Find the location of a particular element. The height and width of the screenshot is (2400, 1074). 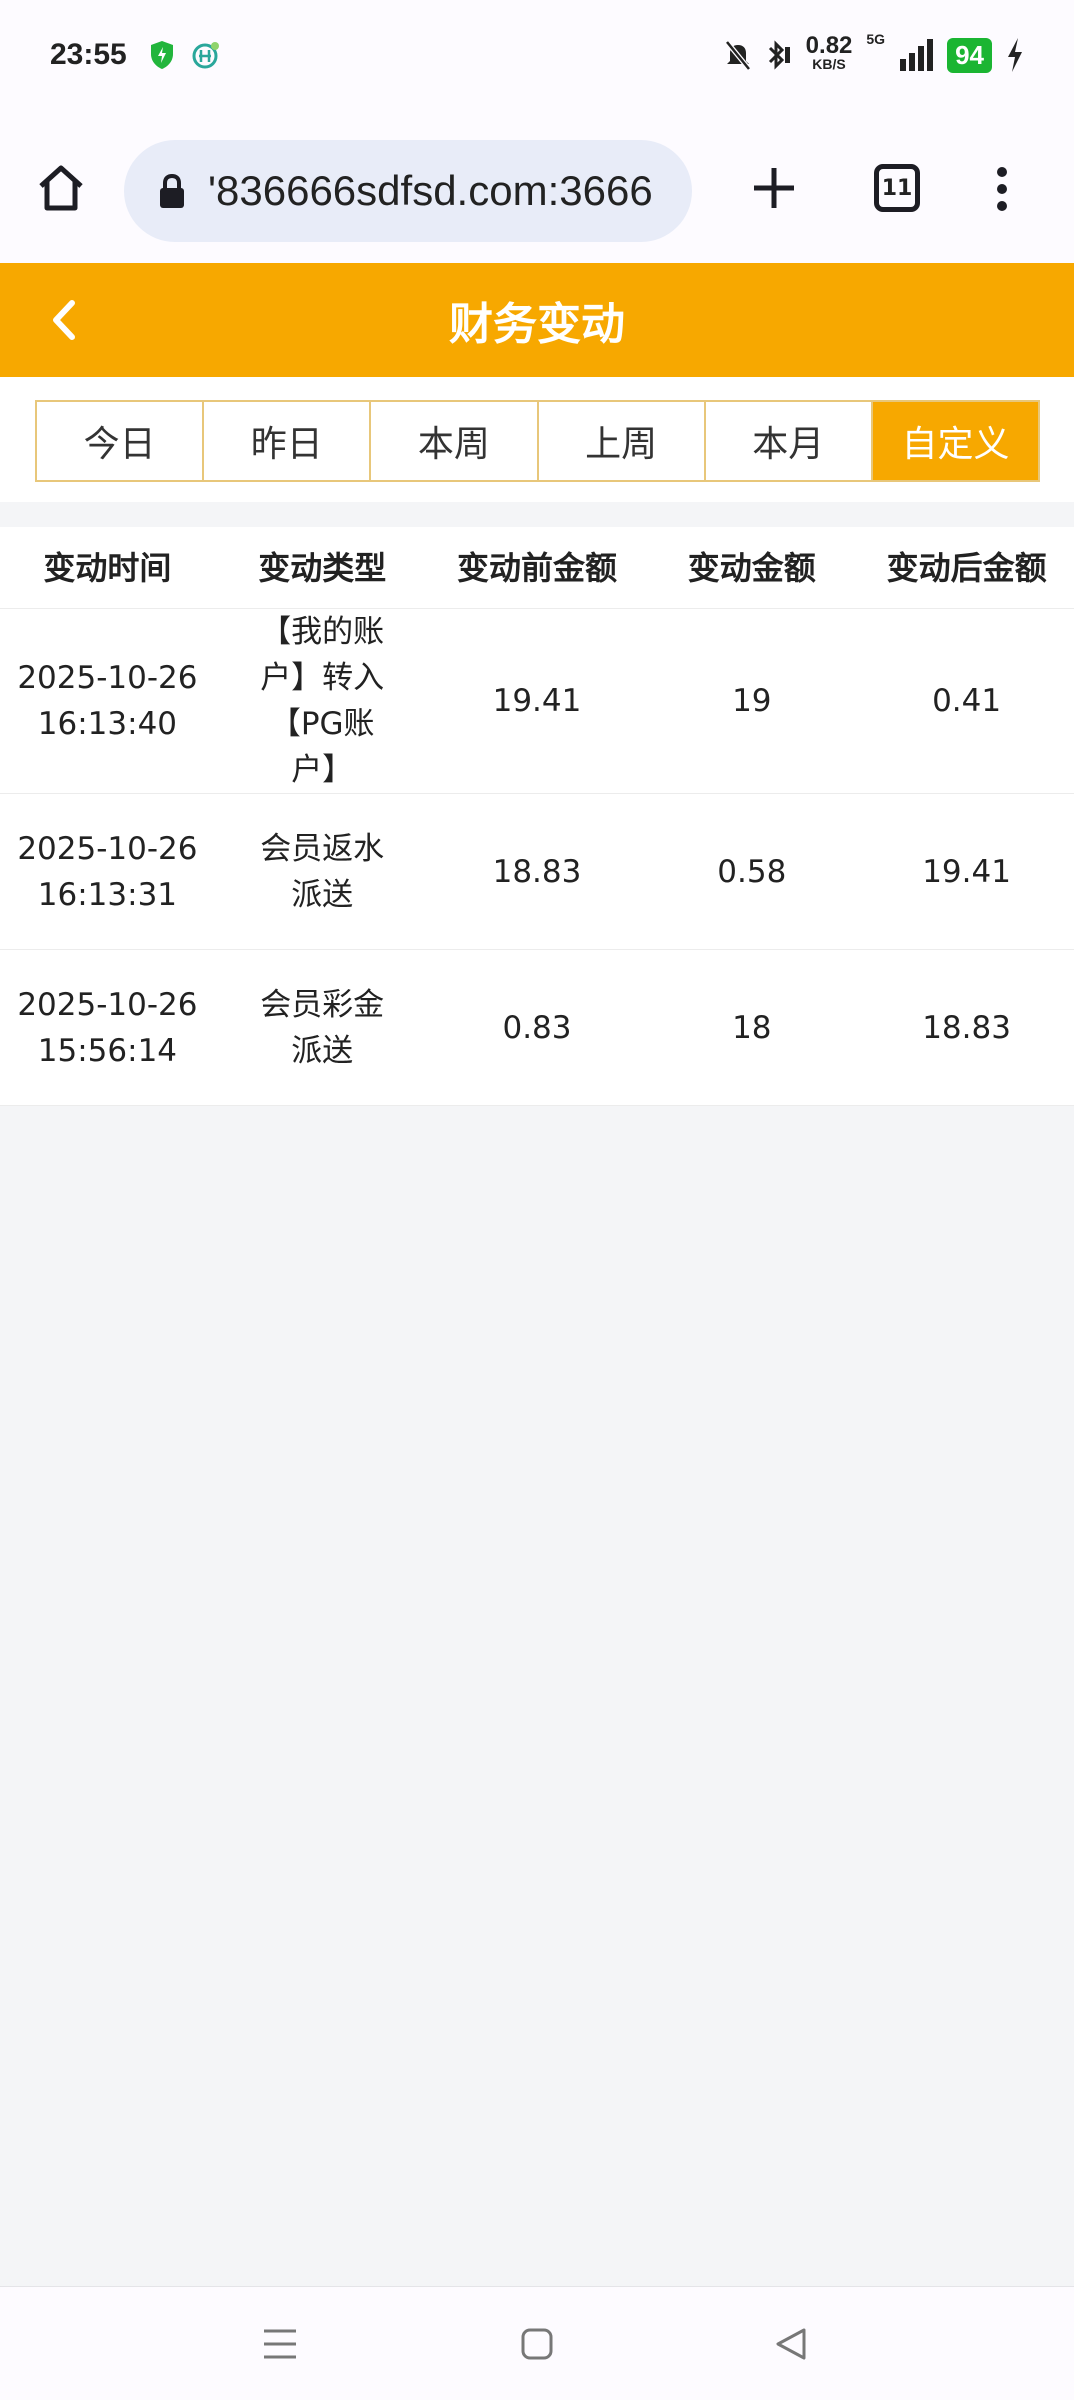

amount-before-cell: 19.41 is located at coordinates (537, 701).